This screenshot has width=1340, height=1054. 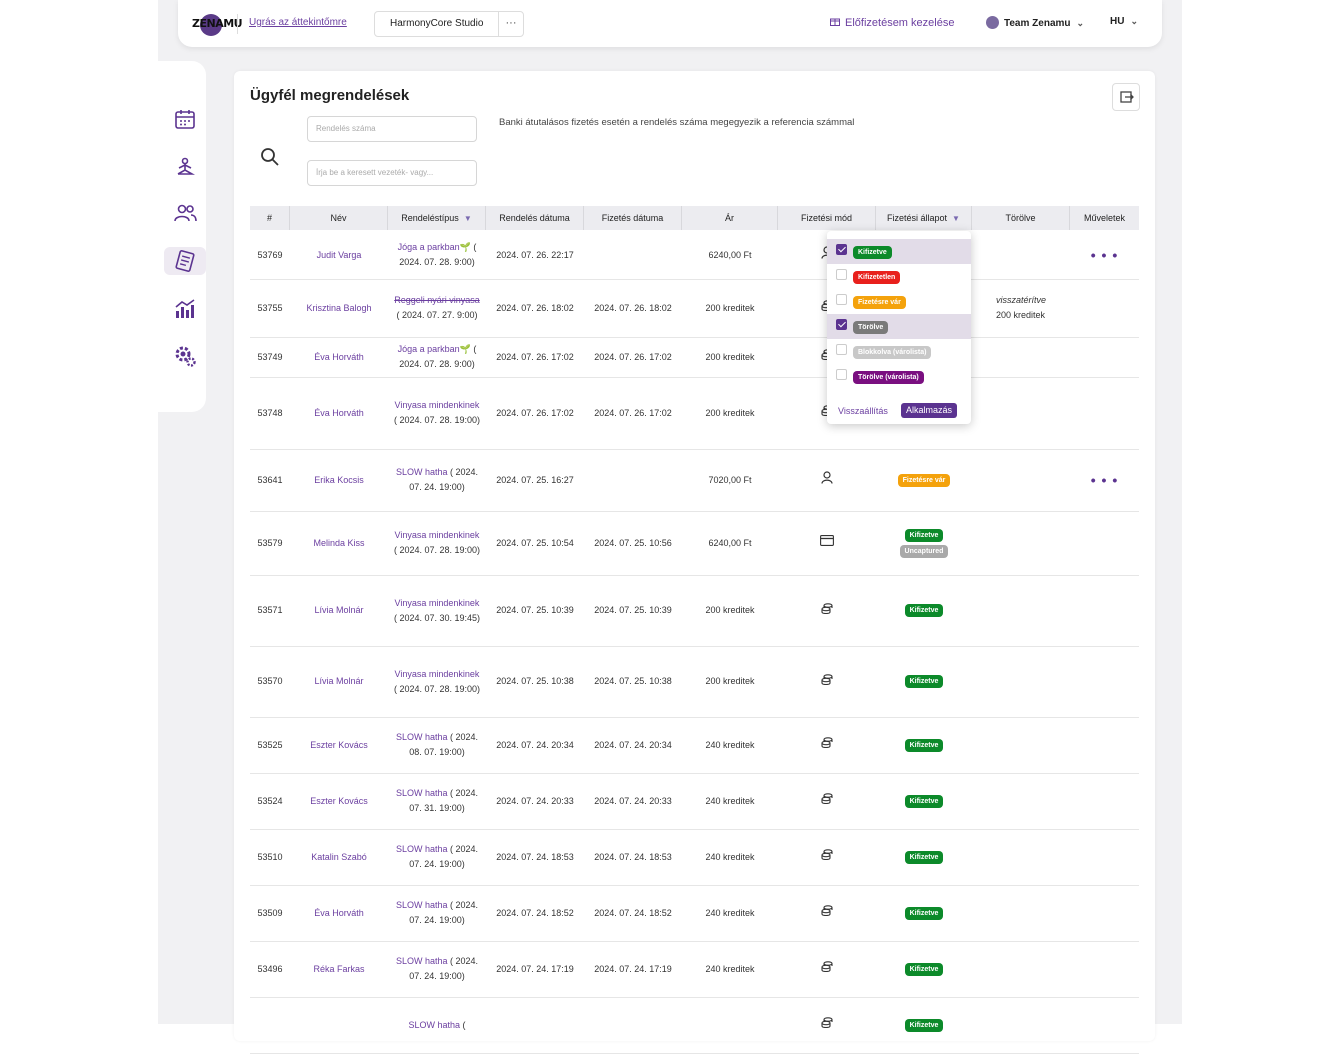 I want to click on orders-icon, so click(x=185, y=261).